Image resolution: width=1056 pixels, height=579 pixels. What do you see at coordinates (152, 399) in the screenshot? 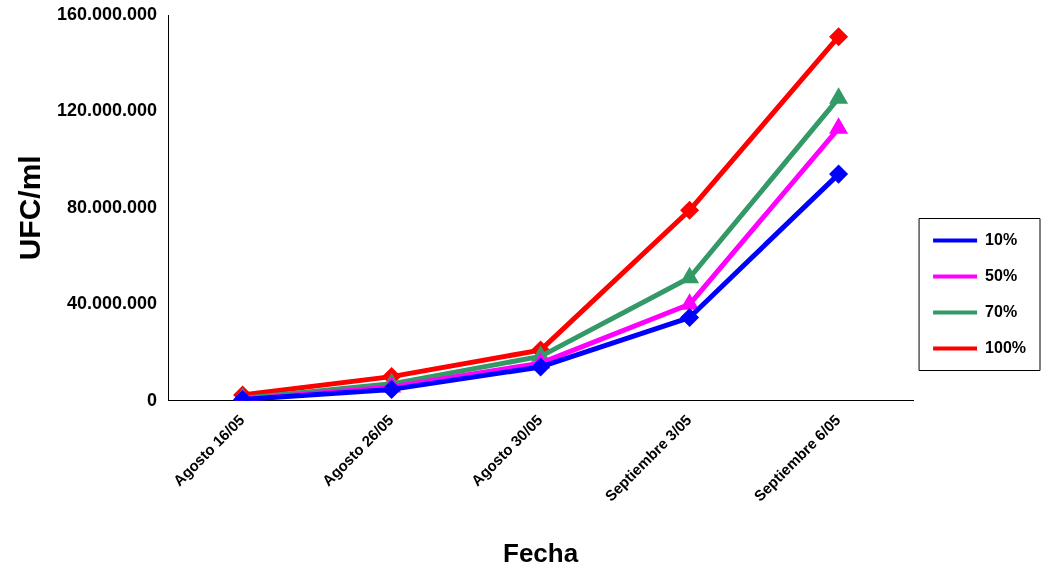
I see `y-tick-label: 0` at bounding box center [152, 399].